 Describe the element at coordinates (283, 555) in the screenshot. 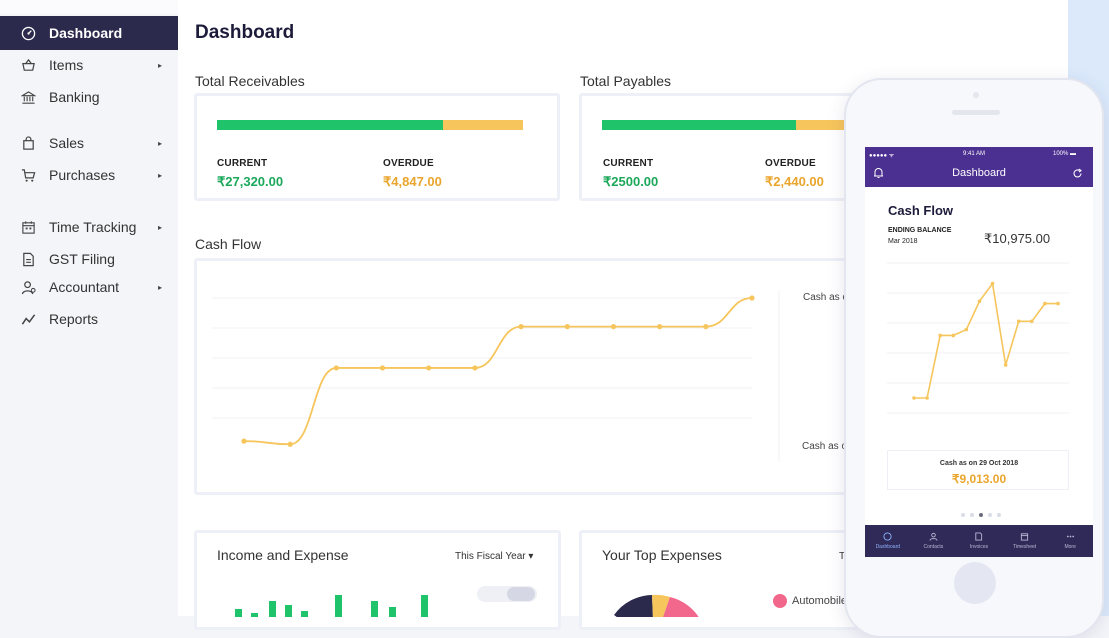

I see `income-expense-title: Income and Expense` at that location.